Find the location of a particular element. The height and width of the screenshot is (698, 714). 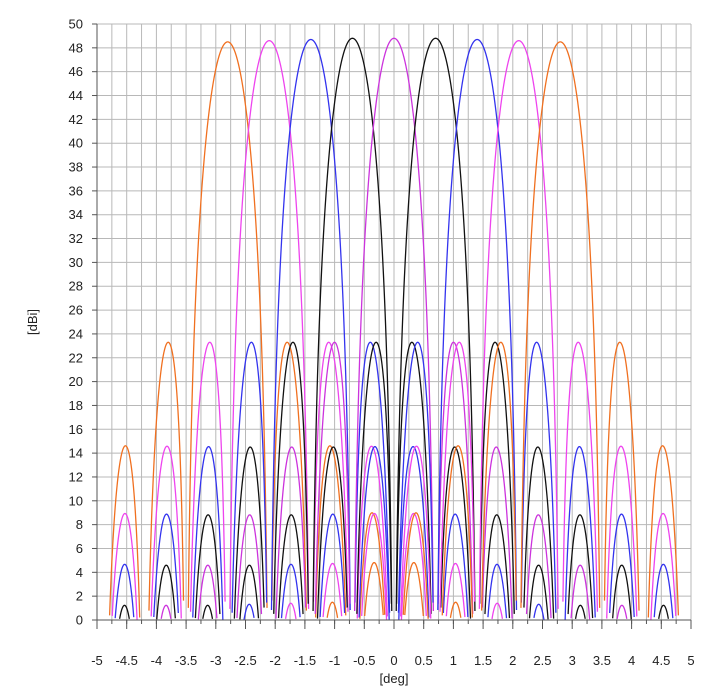

y-tick-label: 32 is located at coordinates (76, 238).